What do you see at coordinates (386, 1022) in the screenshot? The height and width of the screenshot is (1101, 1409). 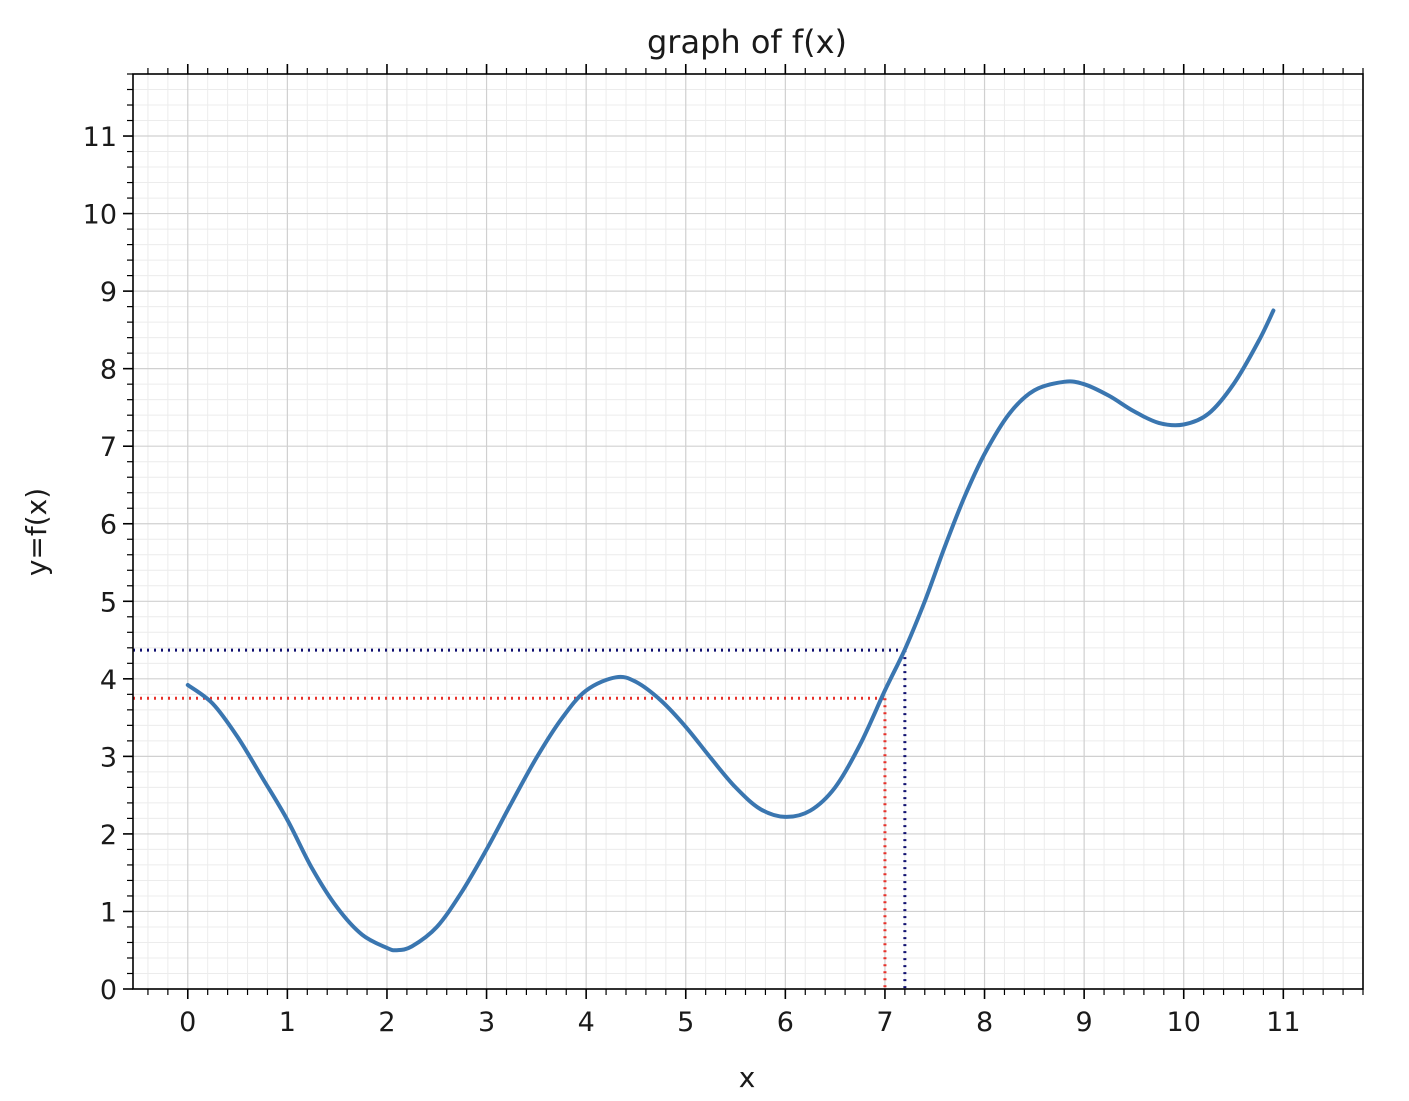 I see `x-tick-label: 2` at bounding box center [386, 1022].